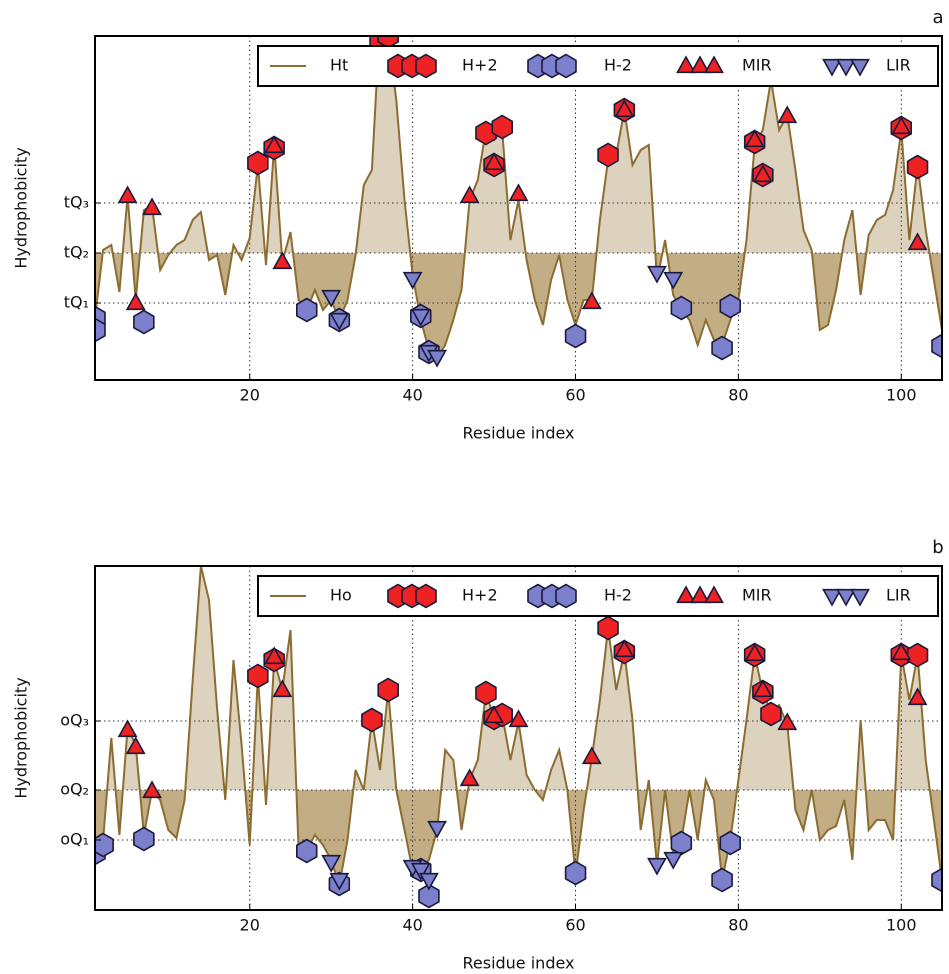 This screenshot has height=974, width=949. What do you see at coordinates (518, 433) in the screenshot?
I see `x-axis-label: Residue index` at bounding box center [518, 433].